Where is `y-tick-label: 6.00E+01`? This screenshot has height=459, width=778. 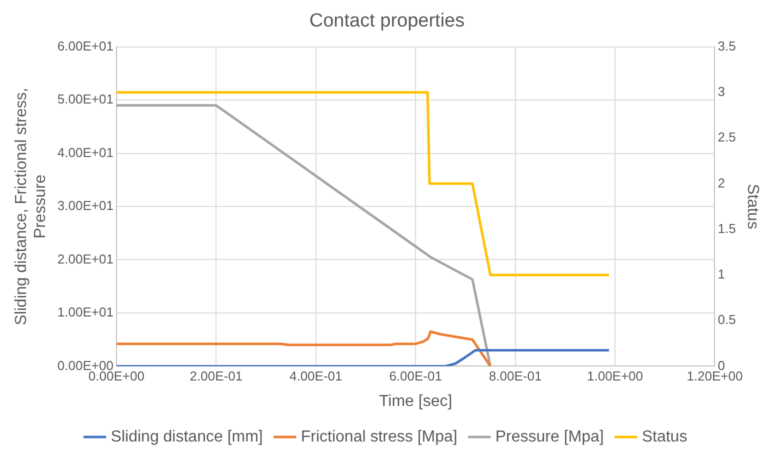 y-tick-label: 6.00E+01 is located at coordinates (85, 46).